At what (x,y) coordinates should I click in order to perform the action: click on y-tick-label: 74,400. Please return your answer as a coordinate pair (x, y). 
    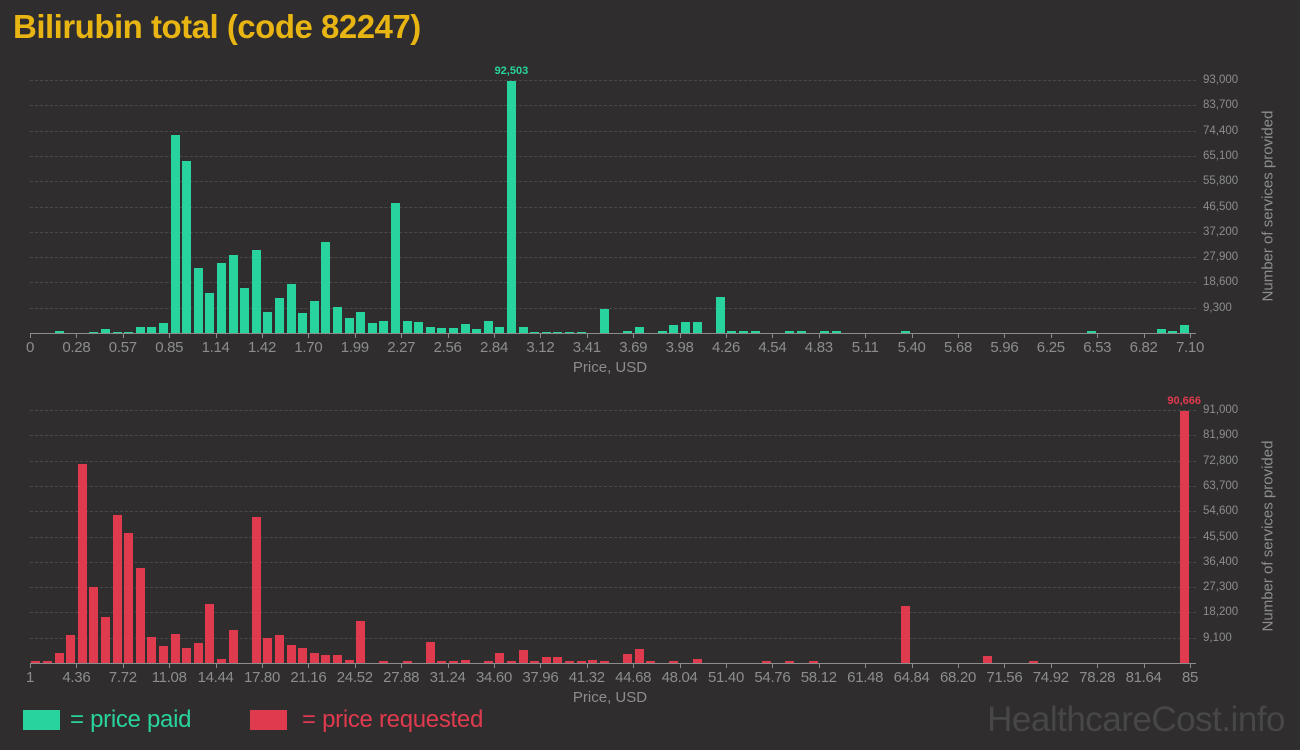
    Looking at the image, I should click on (1221, 130).